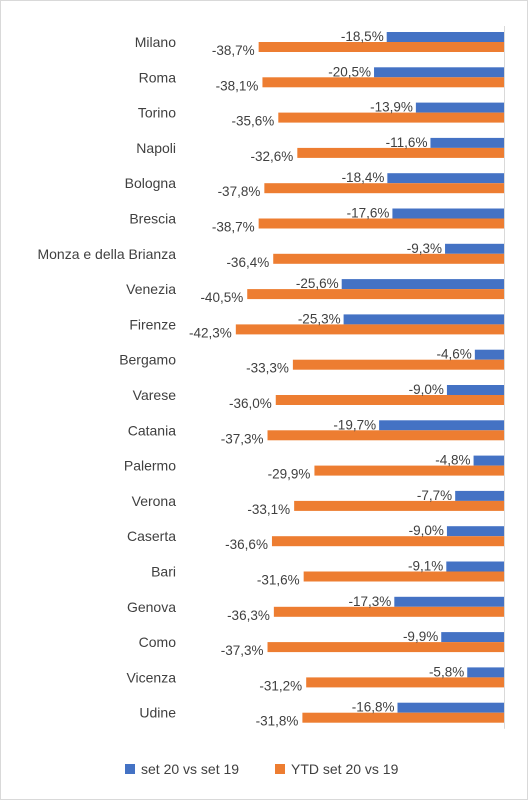 The width and height of the screenshot is (528, 800). Describe the element at coordinates (221, 297) in the screenshot. I see `data-label-series-2: -40,5%` at that location.